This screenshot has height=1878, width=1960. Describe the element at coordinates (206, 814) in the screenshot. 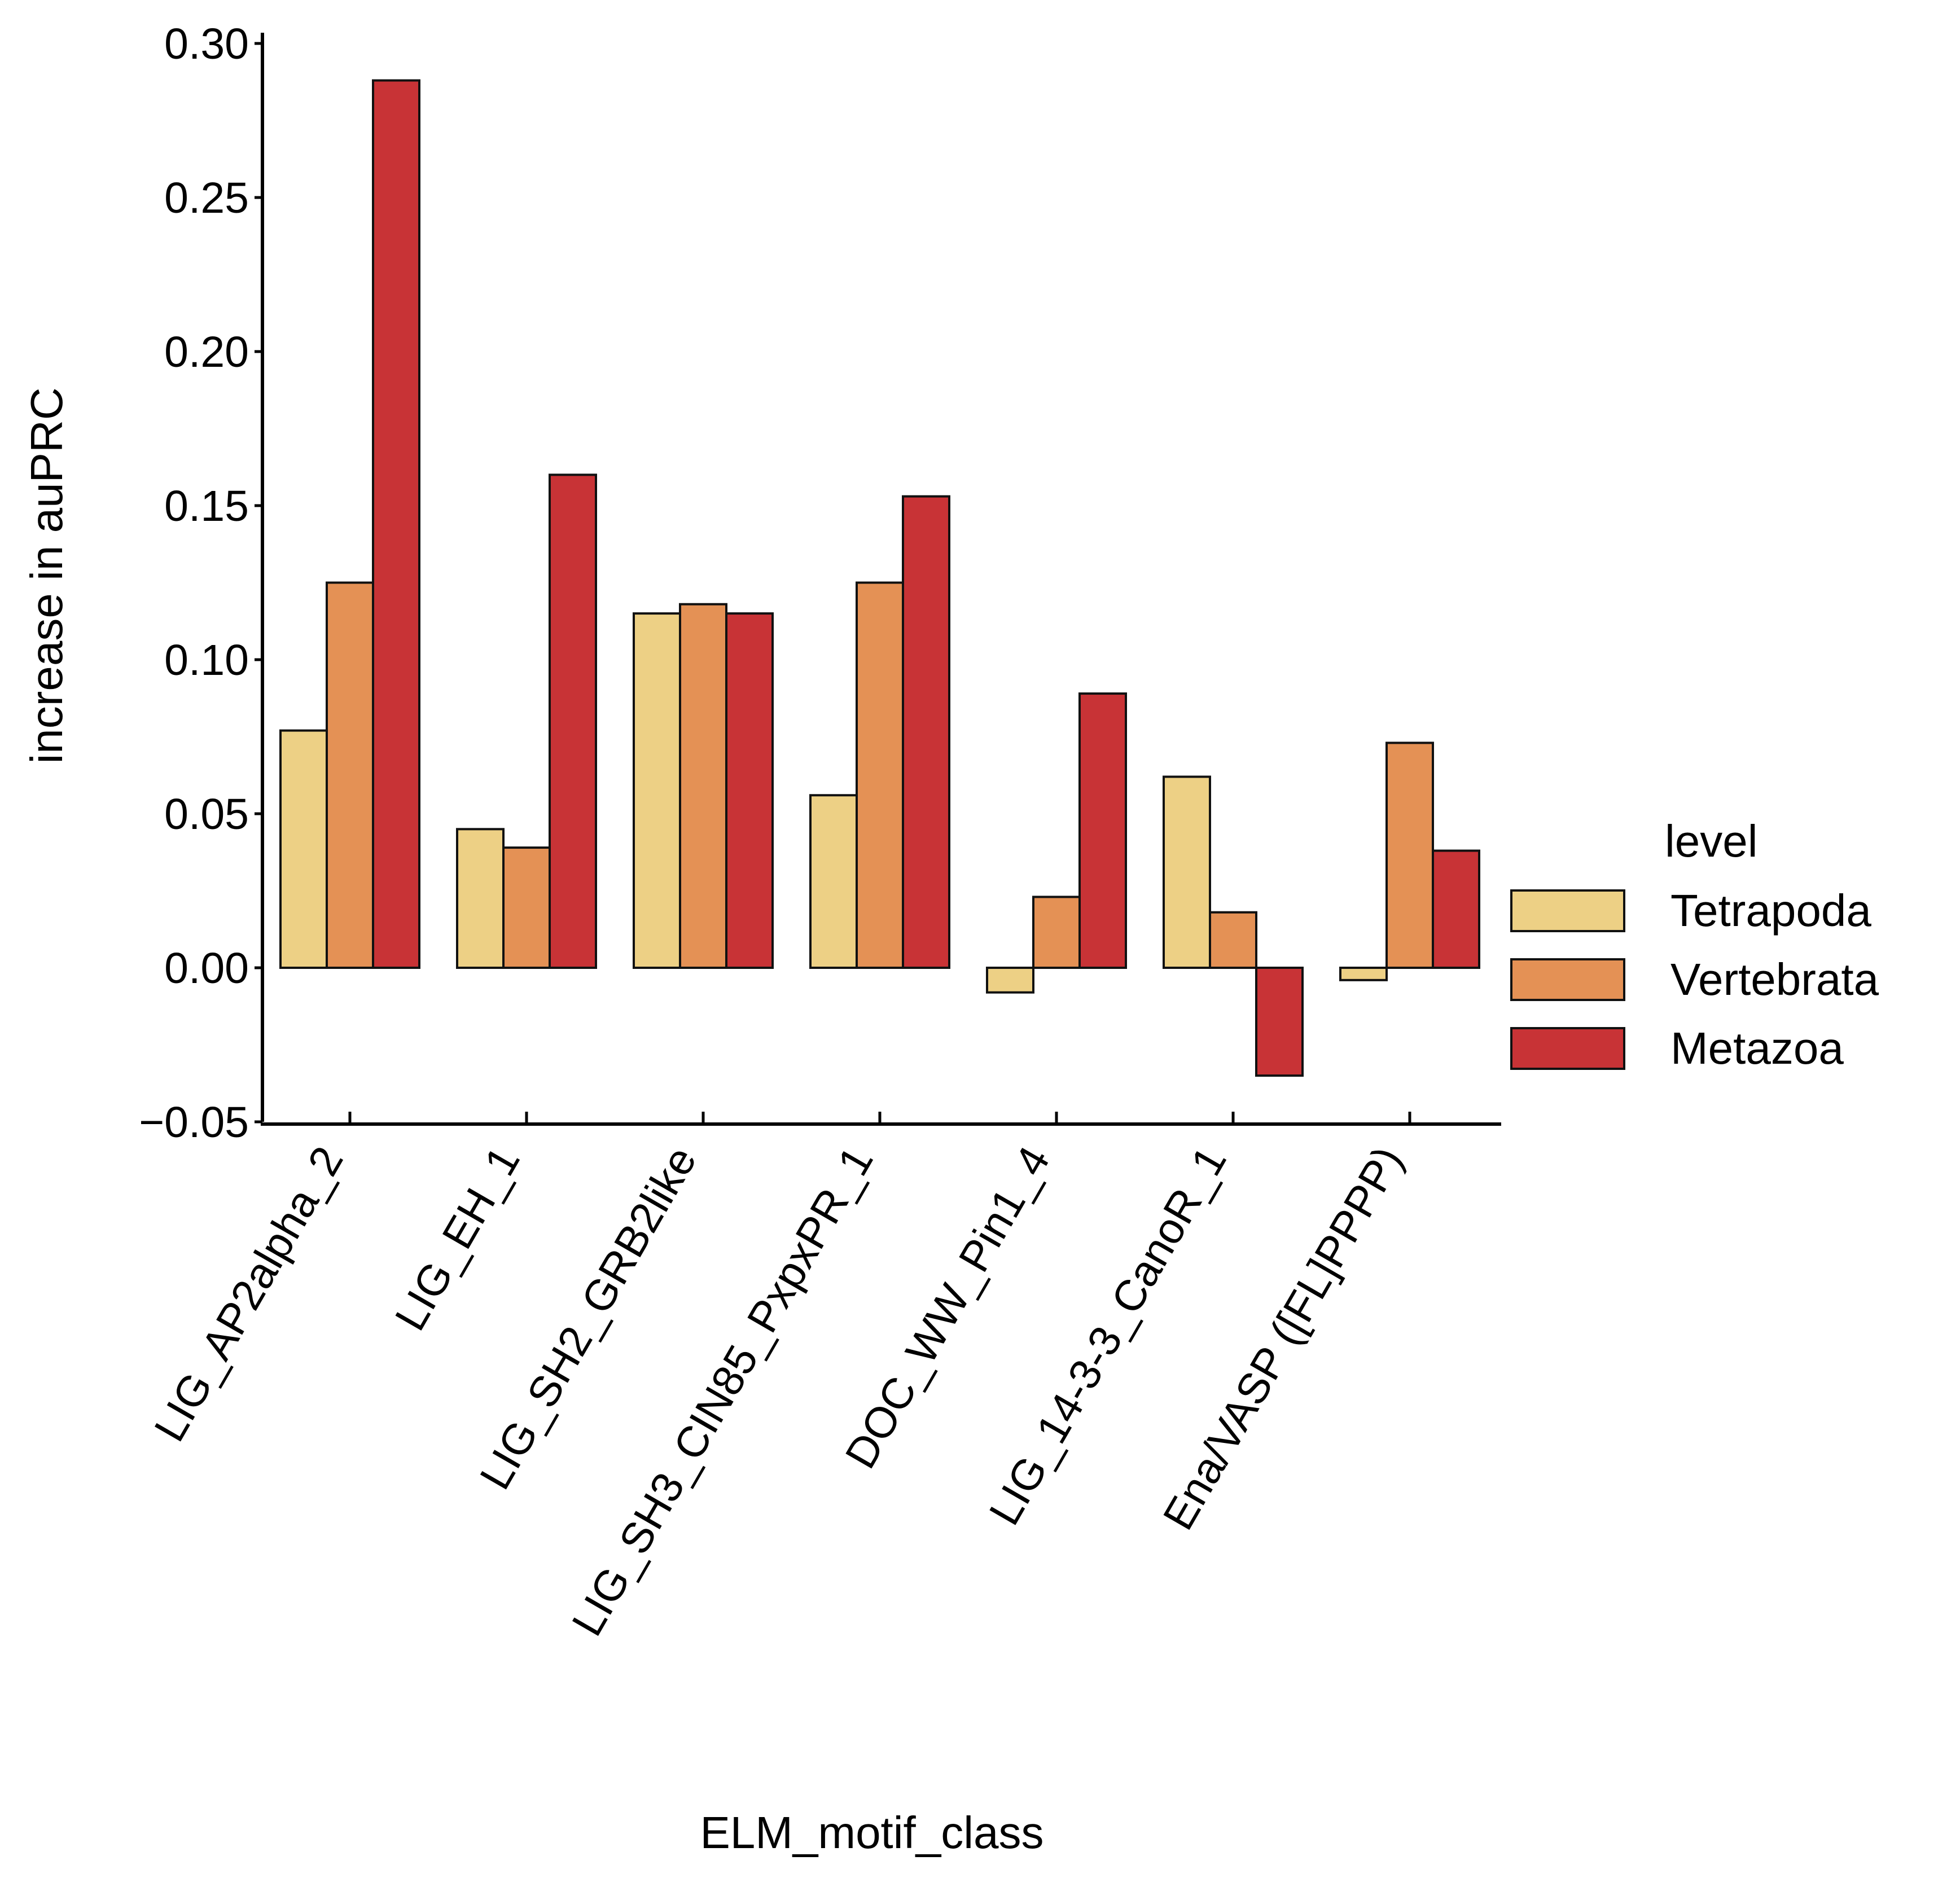

I see `y-tick-label: 0.05` at that location.